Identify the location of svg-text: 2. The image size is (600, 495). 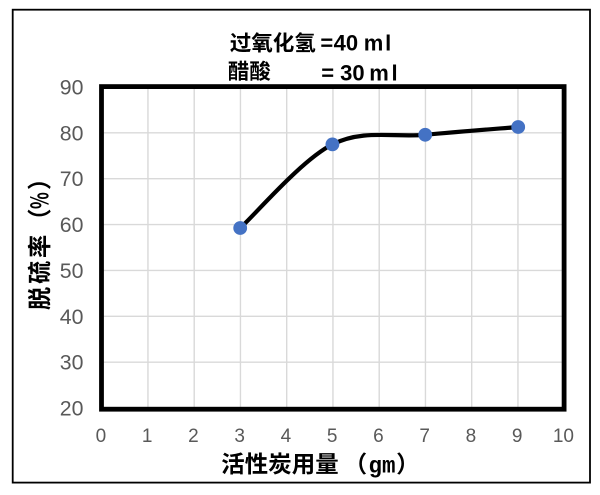
(193, 436).